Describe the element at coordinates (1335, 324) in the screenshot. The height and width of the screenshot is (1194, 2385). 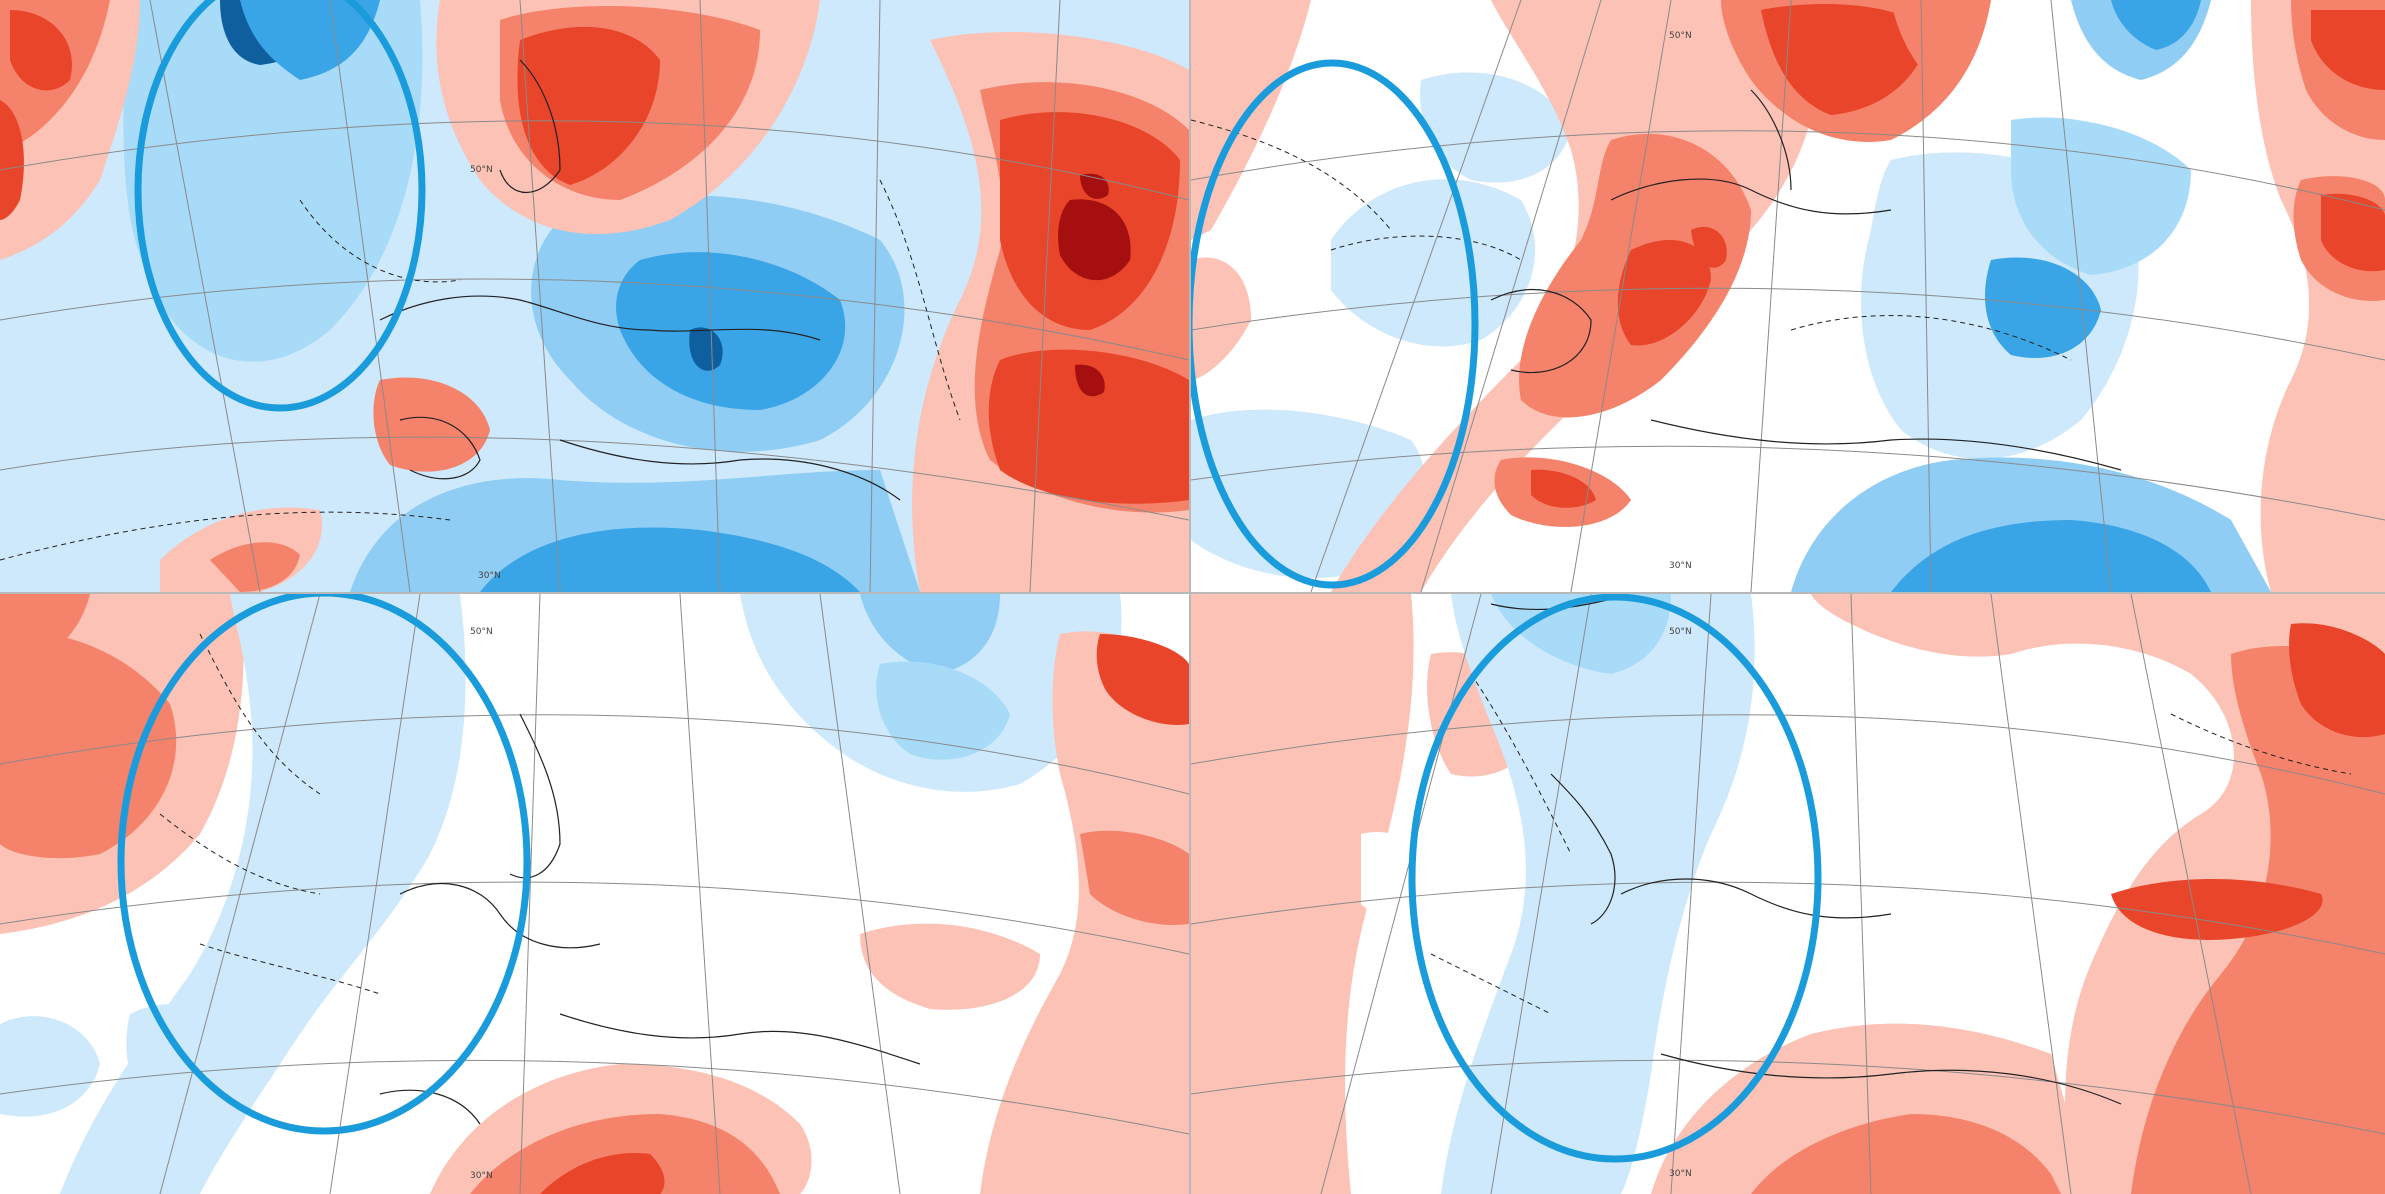
I see `highlight-ellipse-top-right` at that location.